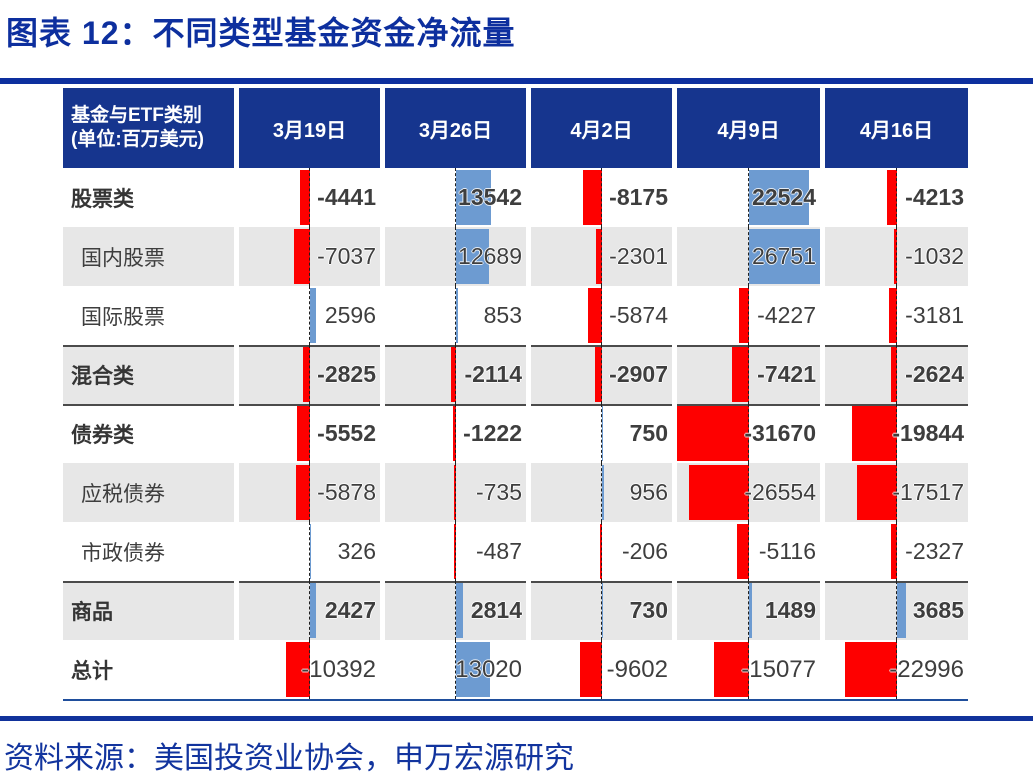  What do you see at coordinates (490, 256) in the screenshot?
I see `cell-value: 12689` at bounding box center [490, 256].